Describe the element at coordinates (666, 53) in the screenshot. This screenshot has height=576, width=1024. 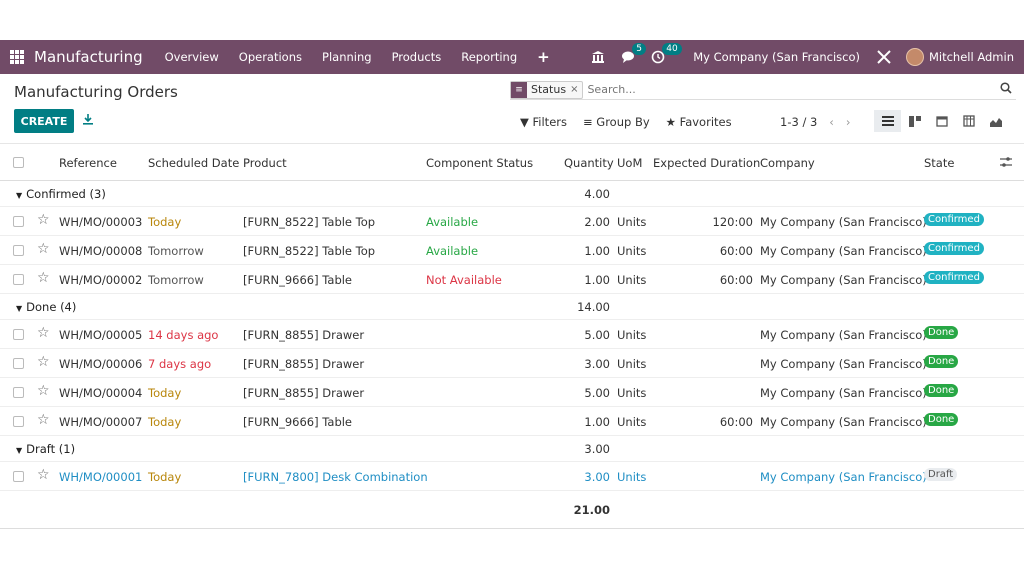
I see `activity-clock-icon: 40` at that location.